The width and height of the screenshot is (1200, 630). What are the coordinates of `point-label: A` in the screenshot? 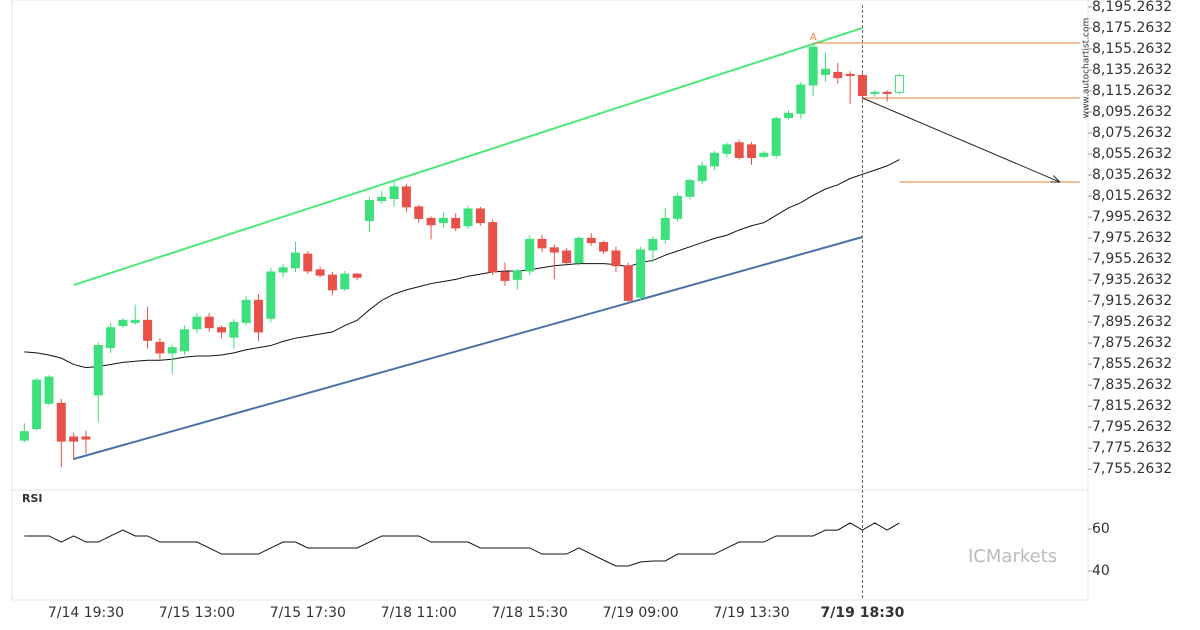 It's located at (813, 37).